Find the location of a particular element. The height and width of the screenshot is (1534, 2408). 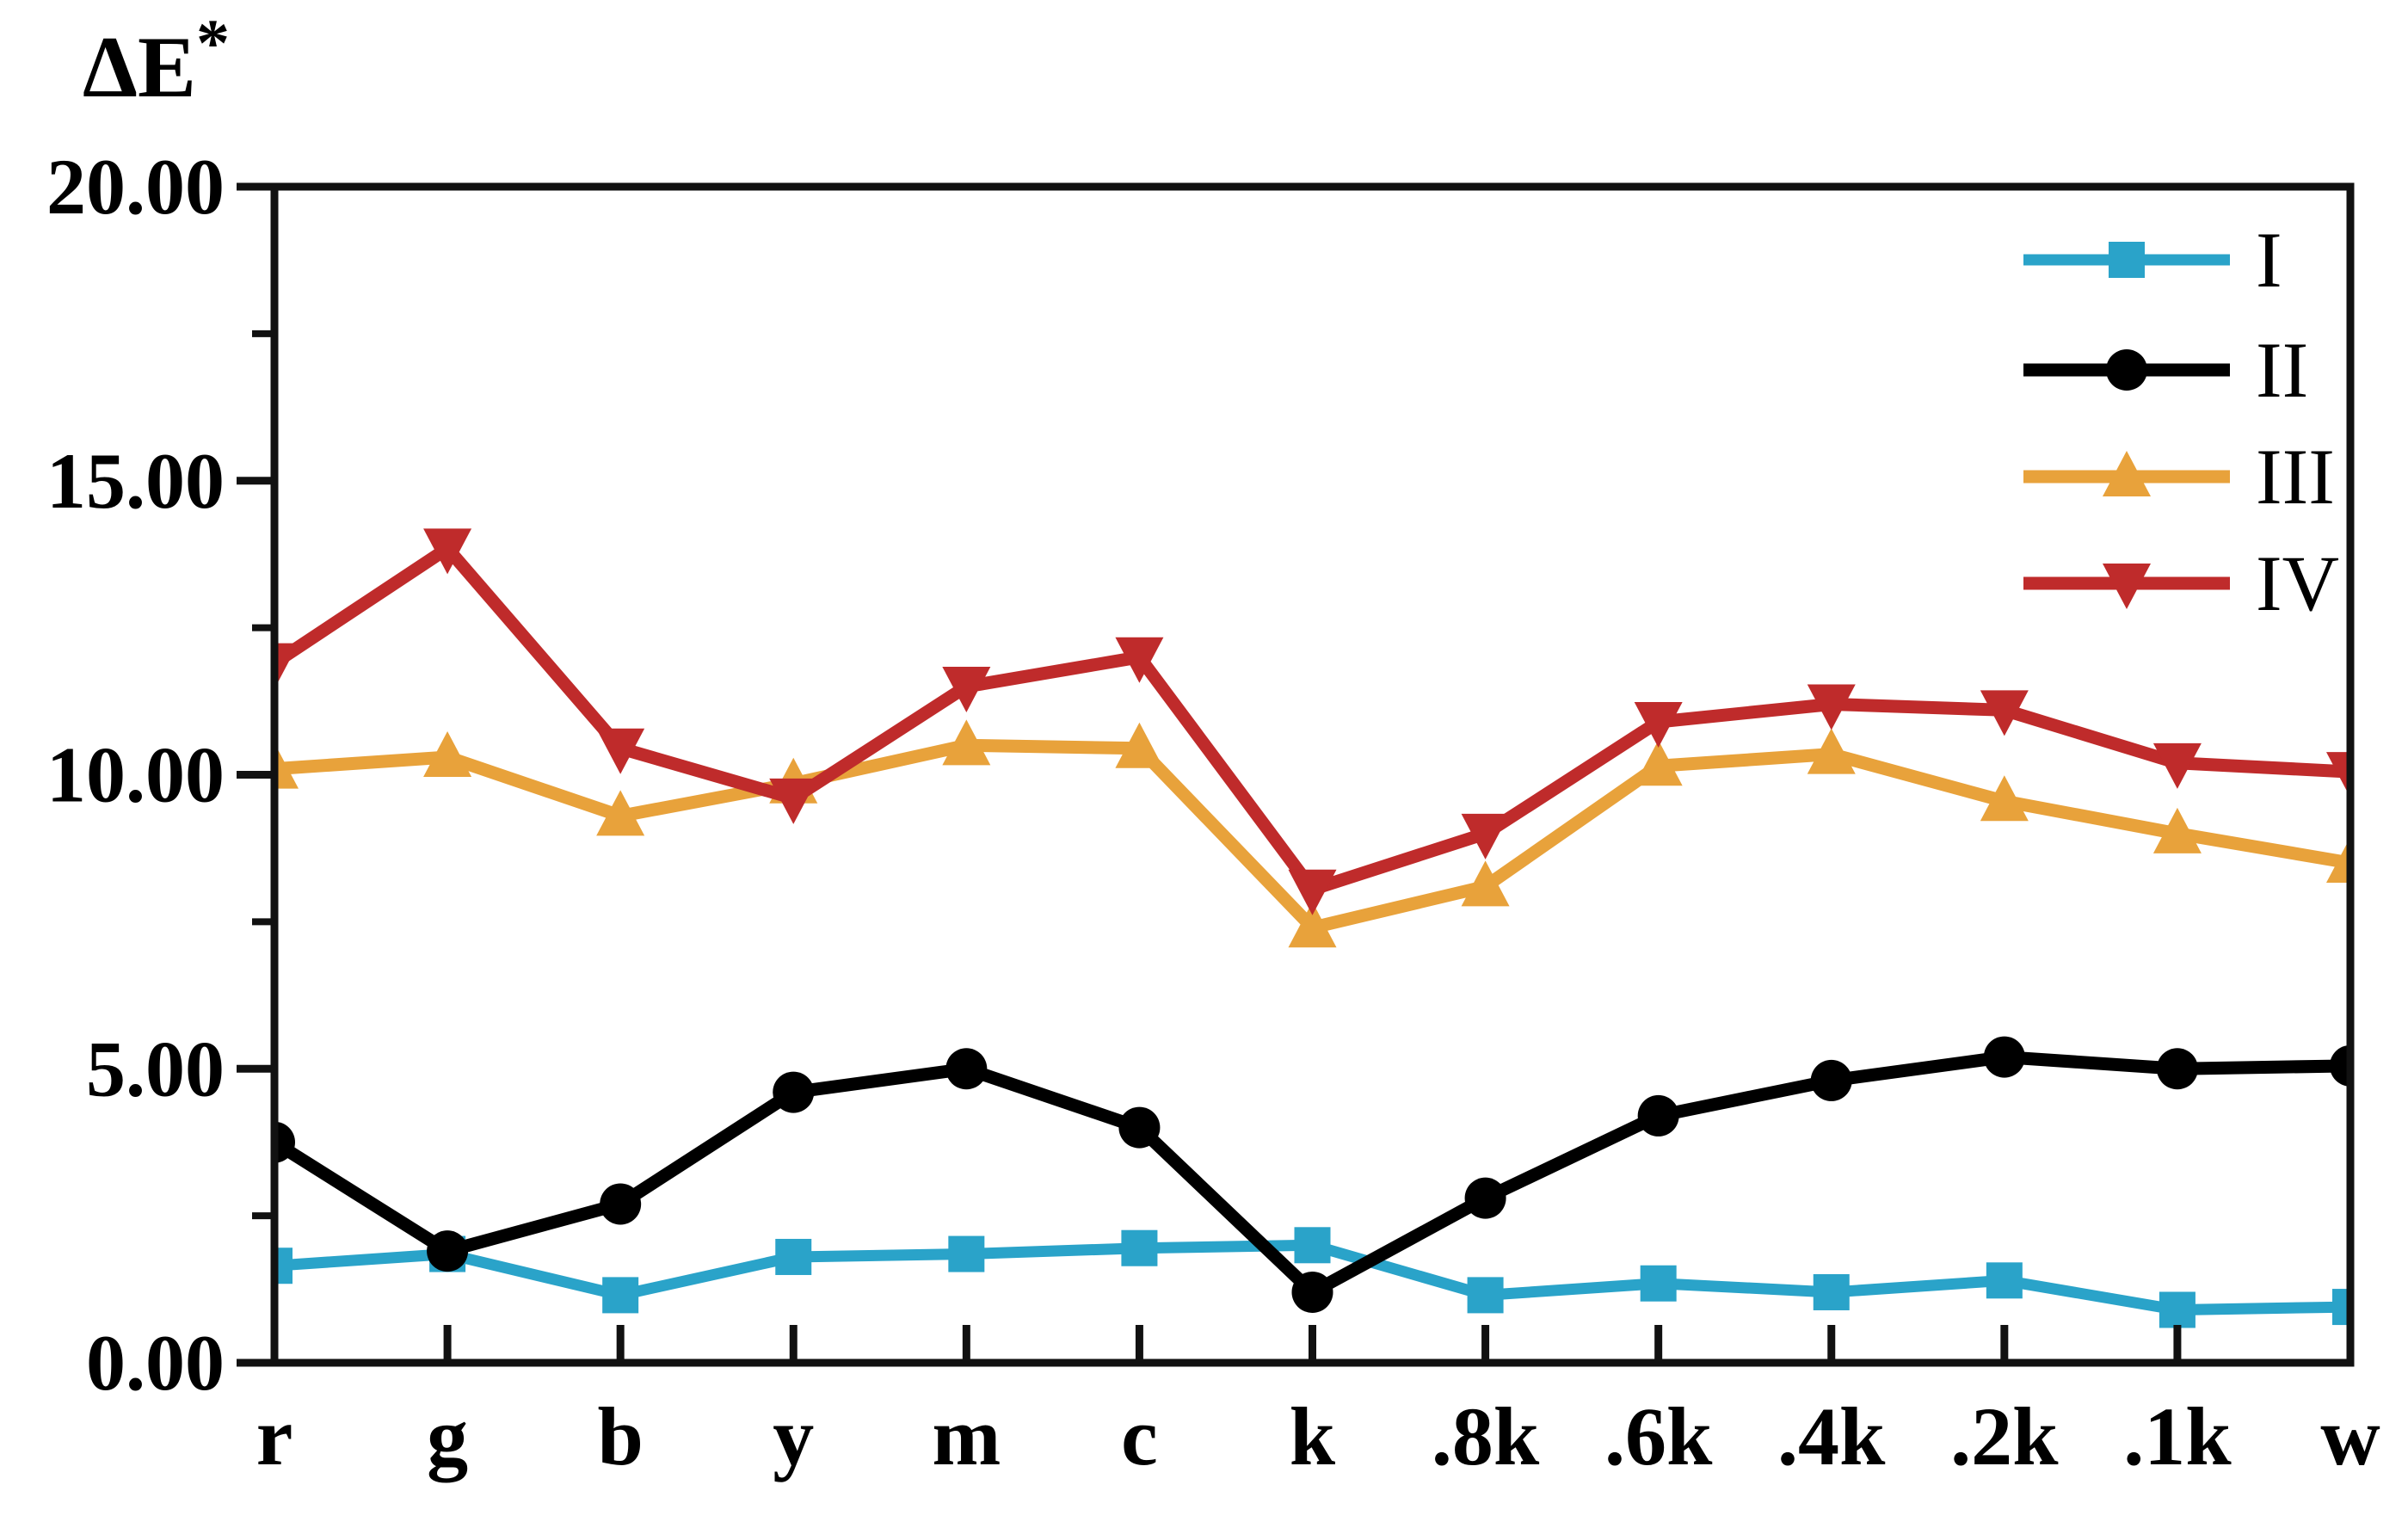

x-tick-label: m is located at coordinates (966, 1436).